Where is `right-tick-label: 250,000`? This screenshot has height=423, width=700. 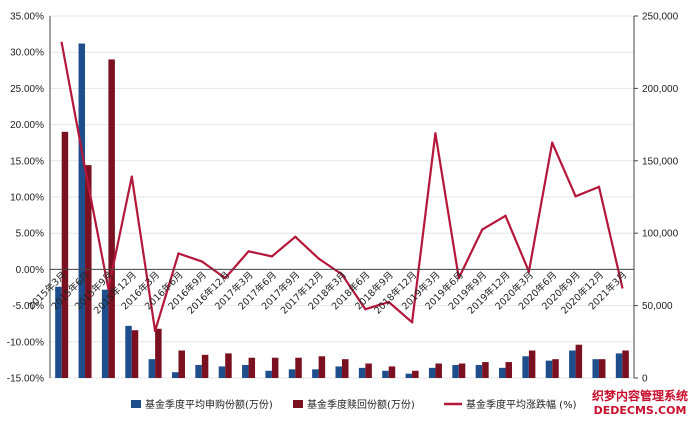
right-tick-label: 250,000 is located at coordinates (660, 17).